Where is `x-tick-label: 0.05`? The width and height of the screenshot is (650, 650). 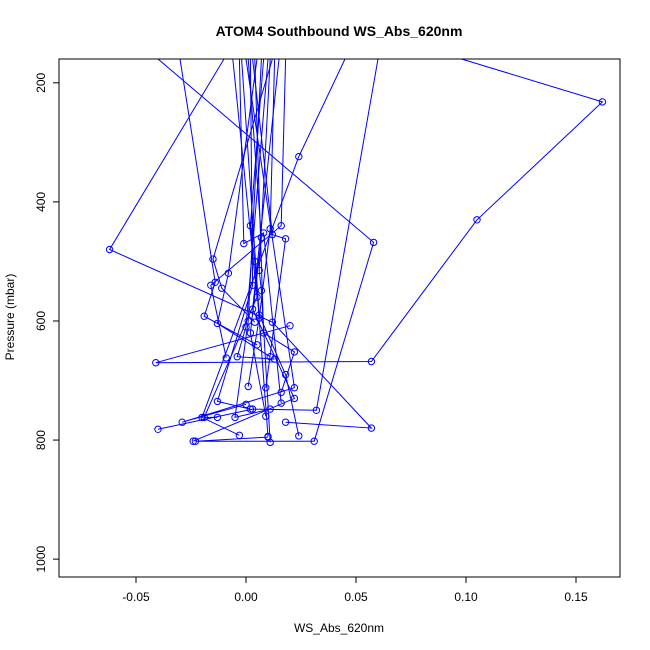 x-tick-label: 0.05 is located at coordinates (356, 597).